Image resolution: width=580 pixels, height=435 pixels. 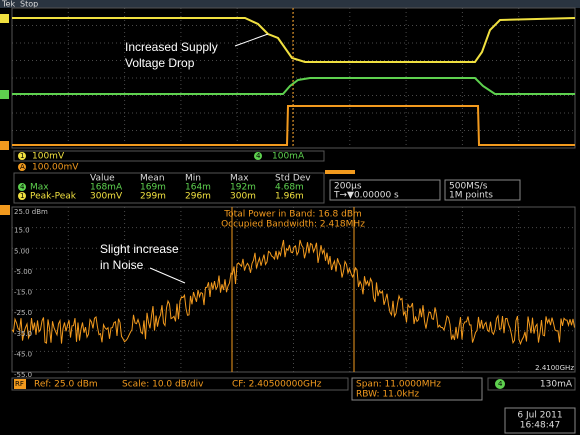 I want to click on measure-box, so click(x=169, y=188).